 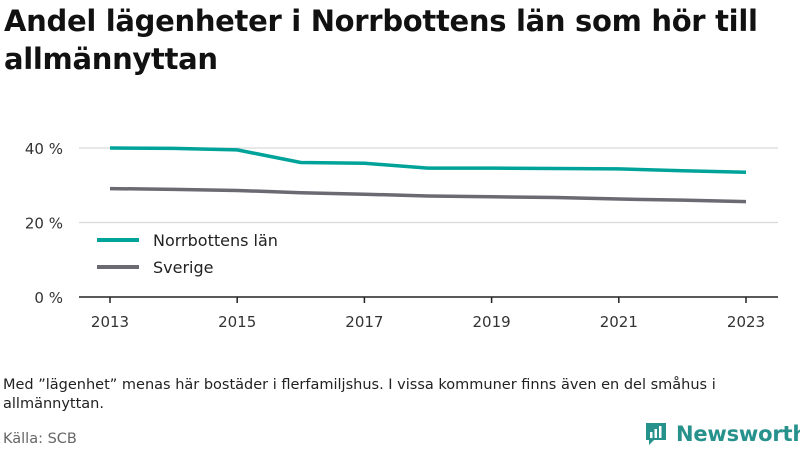 What do you see at coordinates (187, 254) in the screenshot?
I see `legend: Norrbottens län Sverige` at bounding box center [187, 254].